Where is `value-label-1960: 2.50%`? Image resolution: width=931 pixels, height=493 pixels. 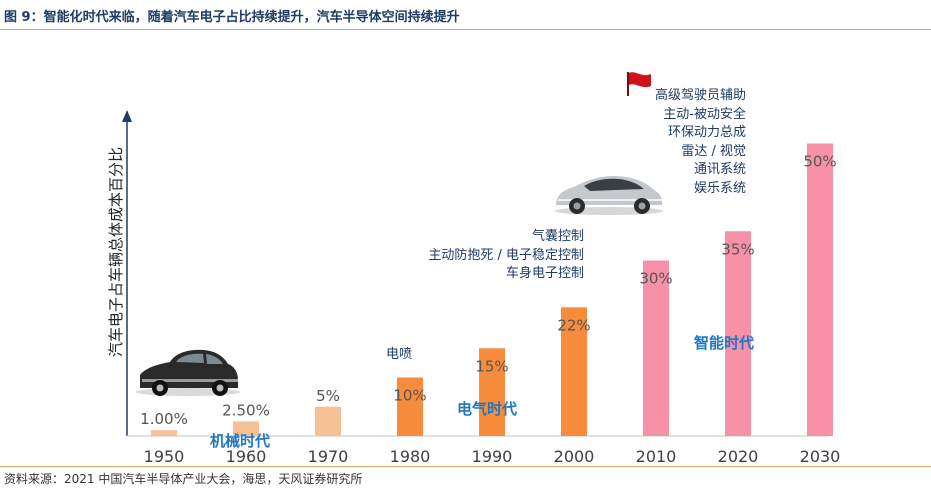 value-label-1960: 2.50% is located at coordinates (246, 410).